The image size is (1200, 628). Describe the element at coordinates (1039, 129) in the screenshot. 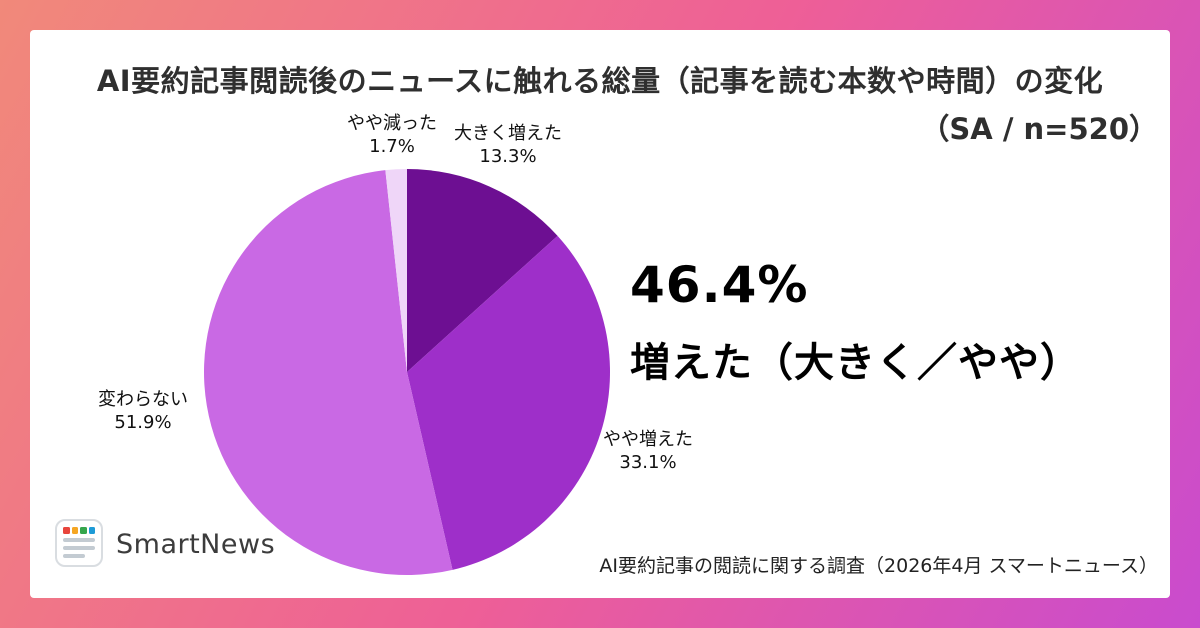

I see `sample-size: （SA / n=520）` at that location.